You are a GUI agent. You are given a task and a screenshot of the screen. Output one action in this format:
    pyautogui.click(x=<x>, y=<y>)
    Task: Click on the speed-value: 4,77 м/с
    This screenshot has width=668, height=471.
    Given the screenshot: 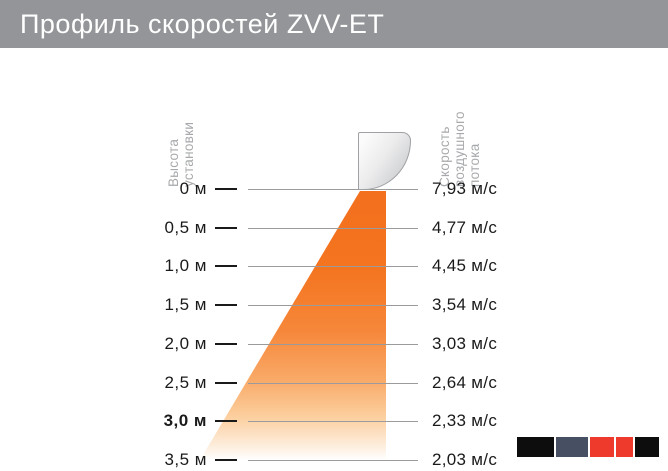 What is the action you would take?
    pyautogui.click(x=465, y=227)
    